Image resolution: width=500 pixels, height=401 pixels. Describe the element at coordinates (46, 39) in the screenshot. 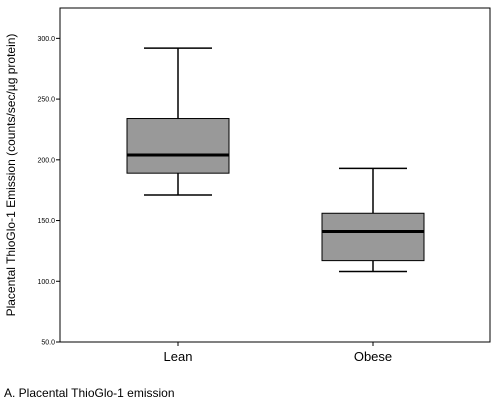

I see `y-tick-label: 300.0` at that location.